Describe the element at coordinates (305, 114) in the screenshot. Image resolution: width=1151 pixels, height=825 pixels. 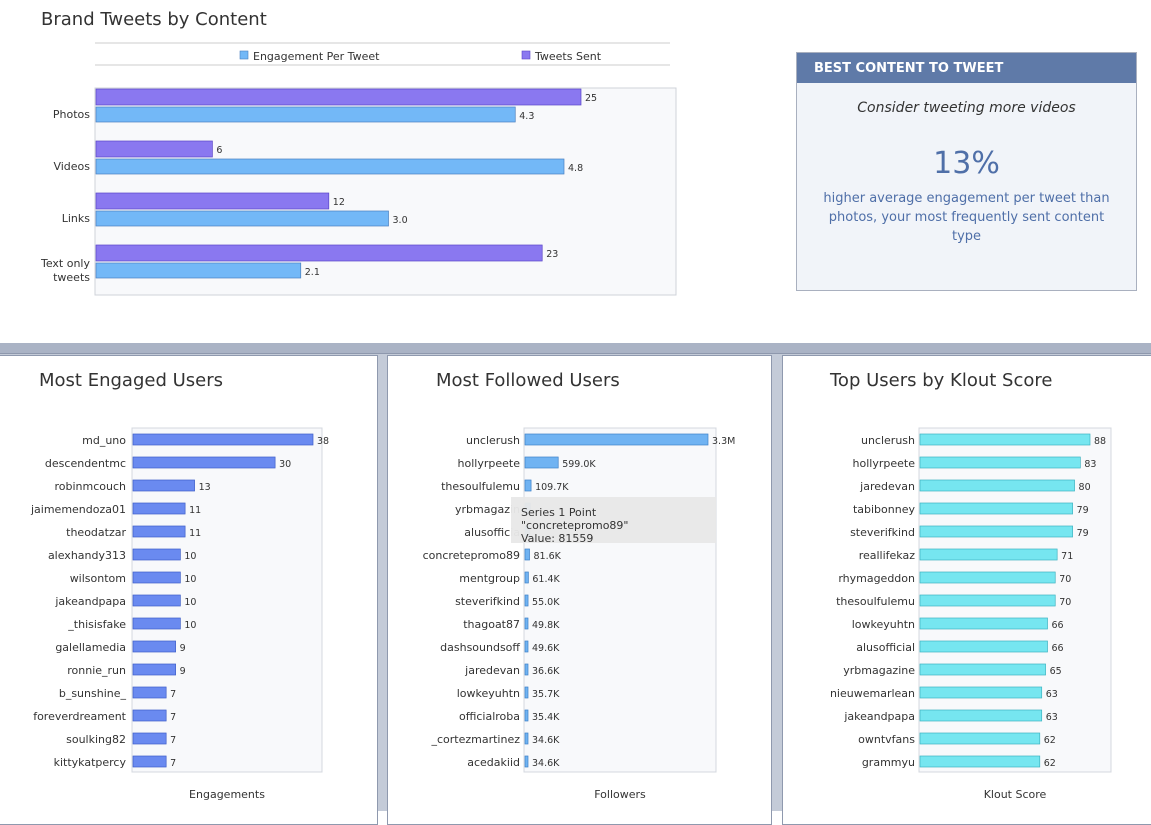
I see `bar-engagement-photos` at that location.